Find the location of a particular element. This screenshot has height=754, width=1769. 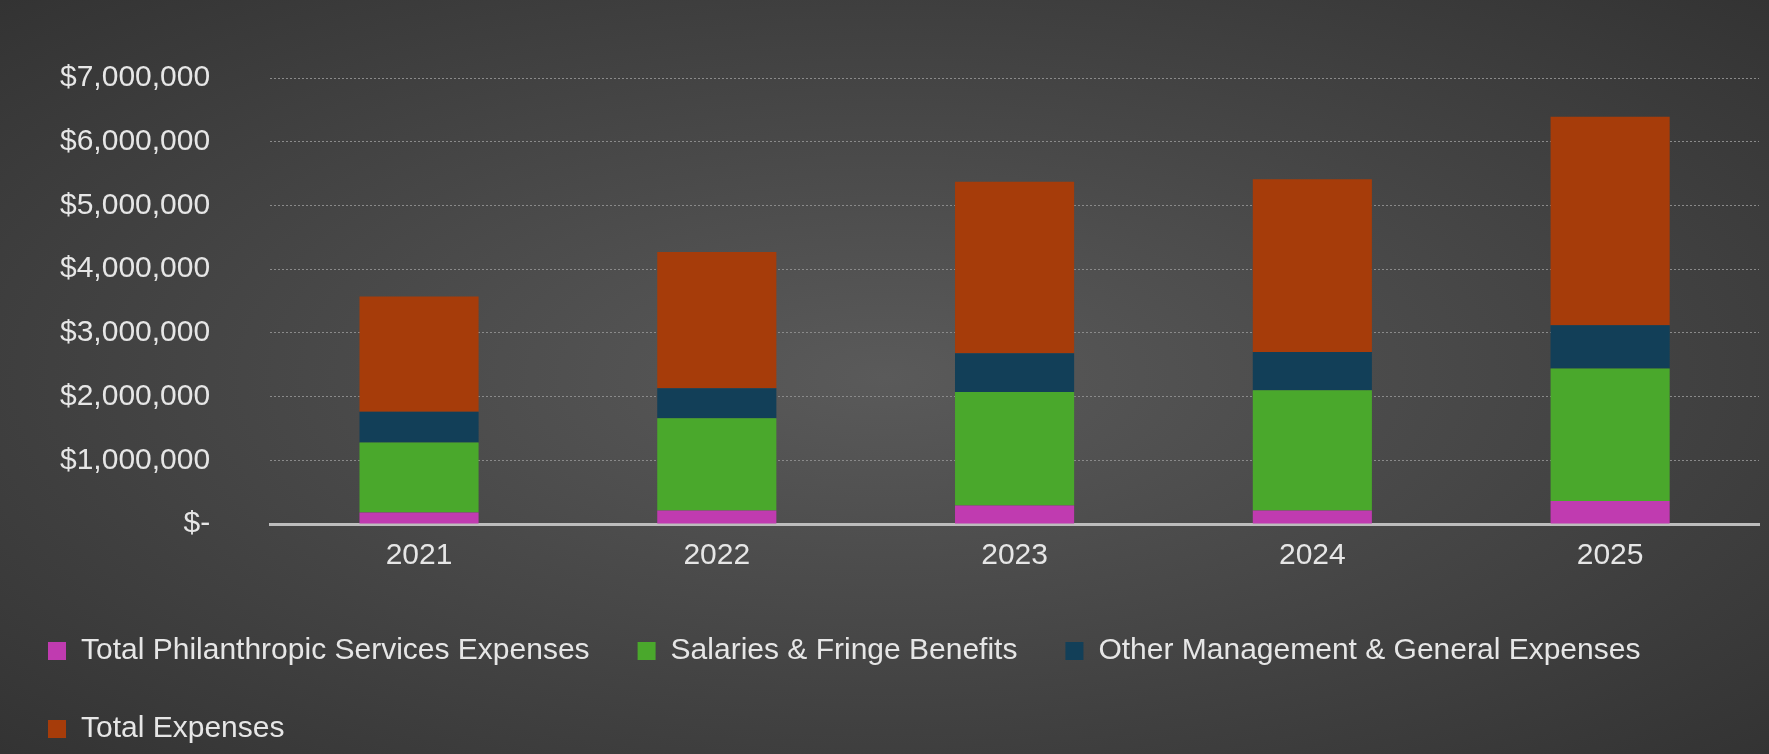

x-tick-label: 2024 is located at coordinates (1312, 554).